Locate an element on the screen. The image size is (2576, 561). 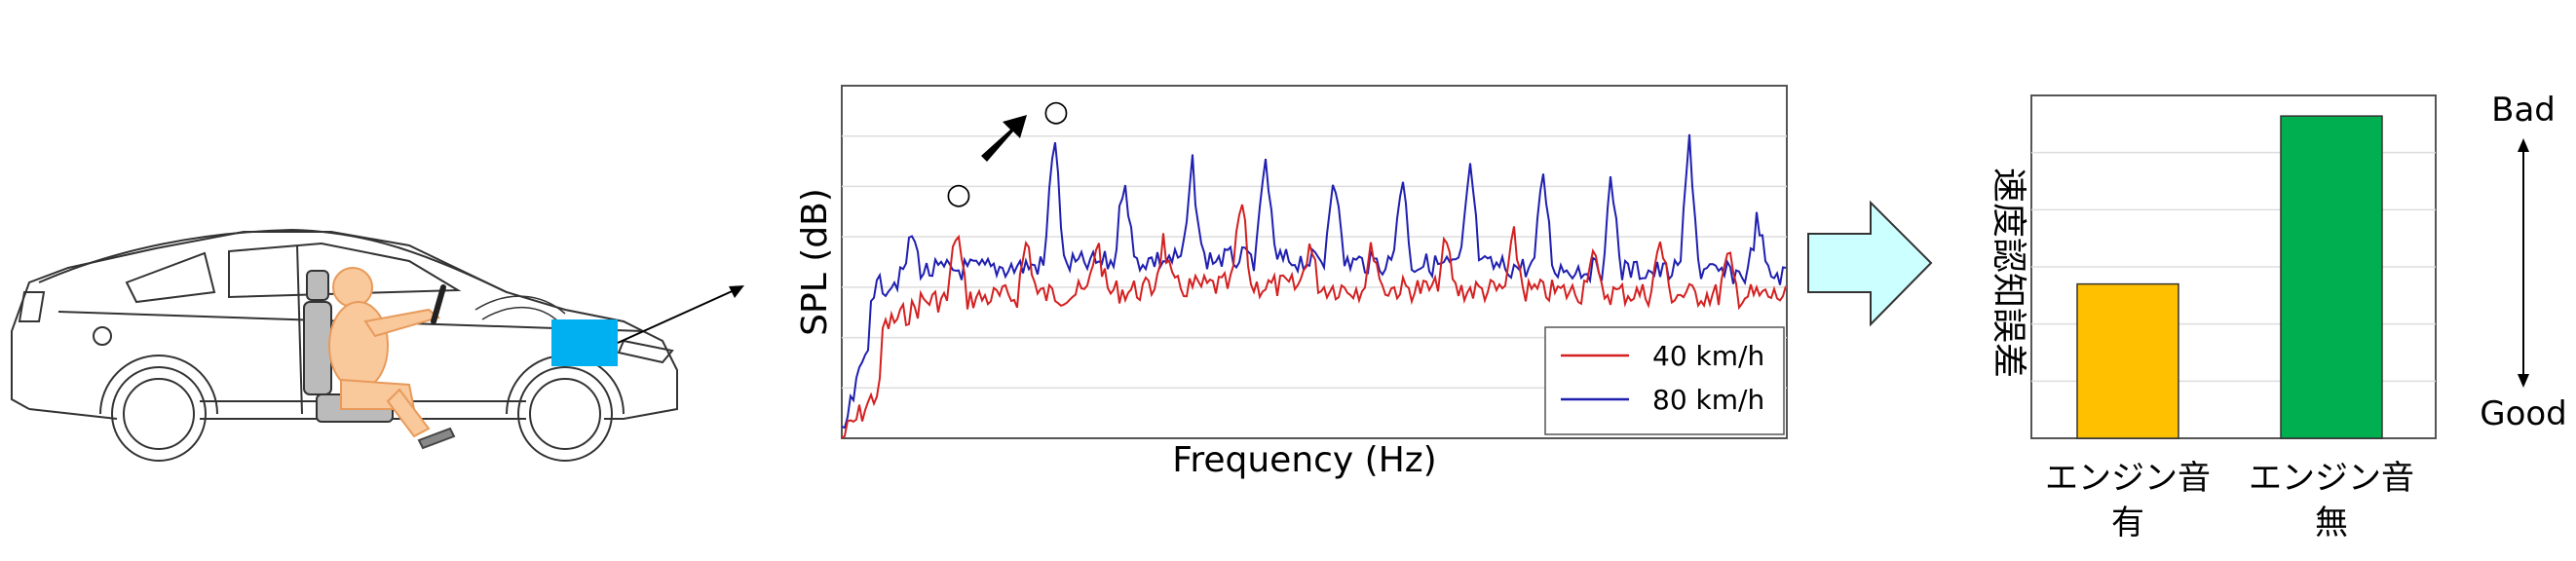
speaker-icon is located at coordinates (584, 343).